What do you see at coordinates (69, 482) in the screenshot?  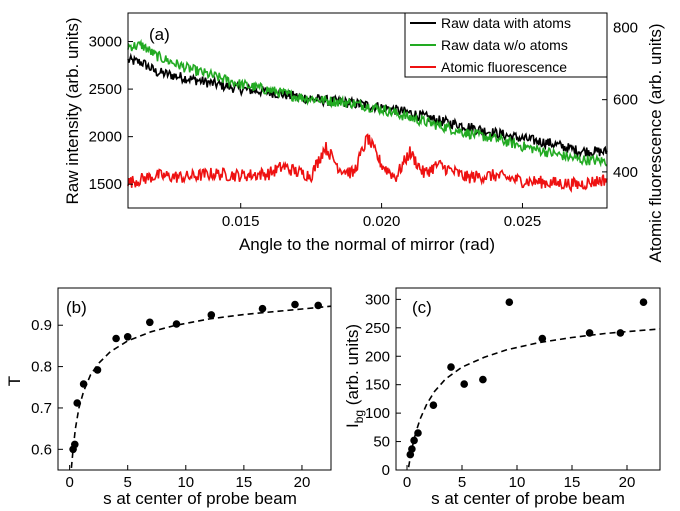 I see `panel-b-x-tick-label: 0` at bounding box center [69, 482].